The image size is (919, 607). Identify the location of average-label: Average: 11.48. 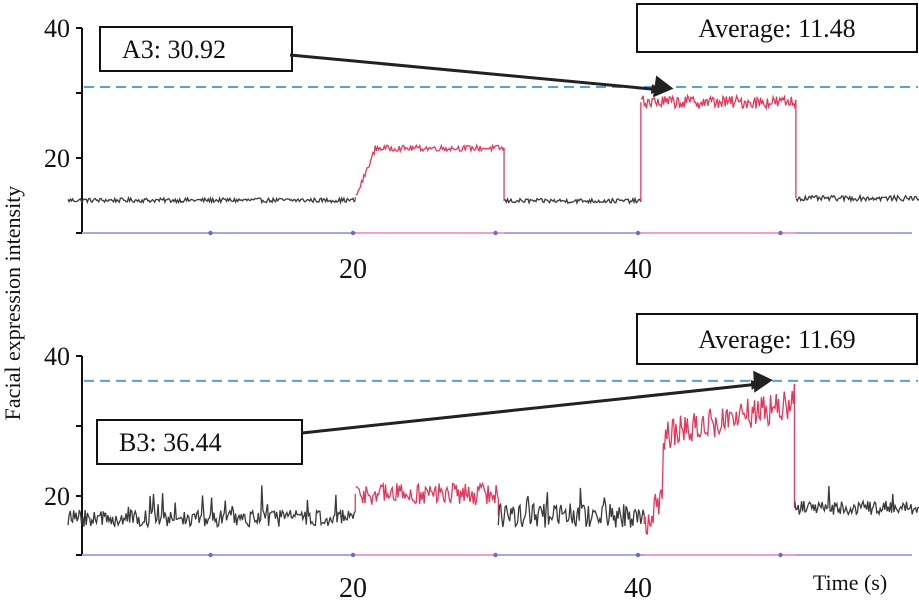
(776, 28).